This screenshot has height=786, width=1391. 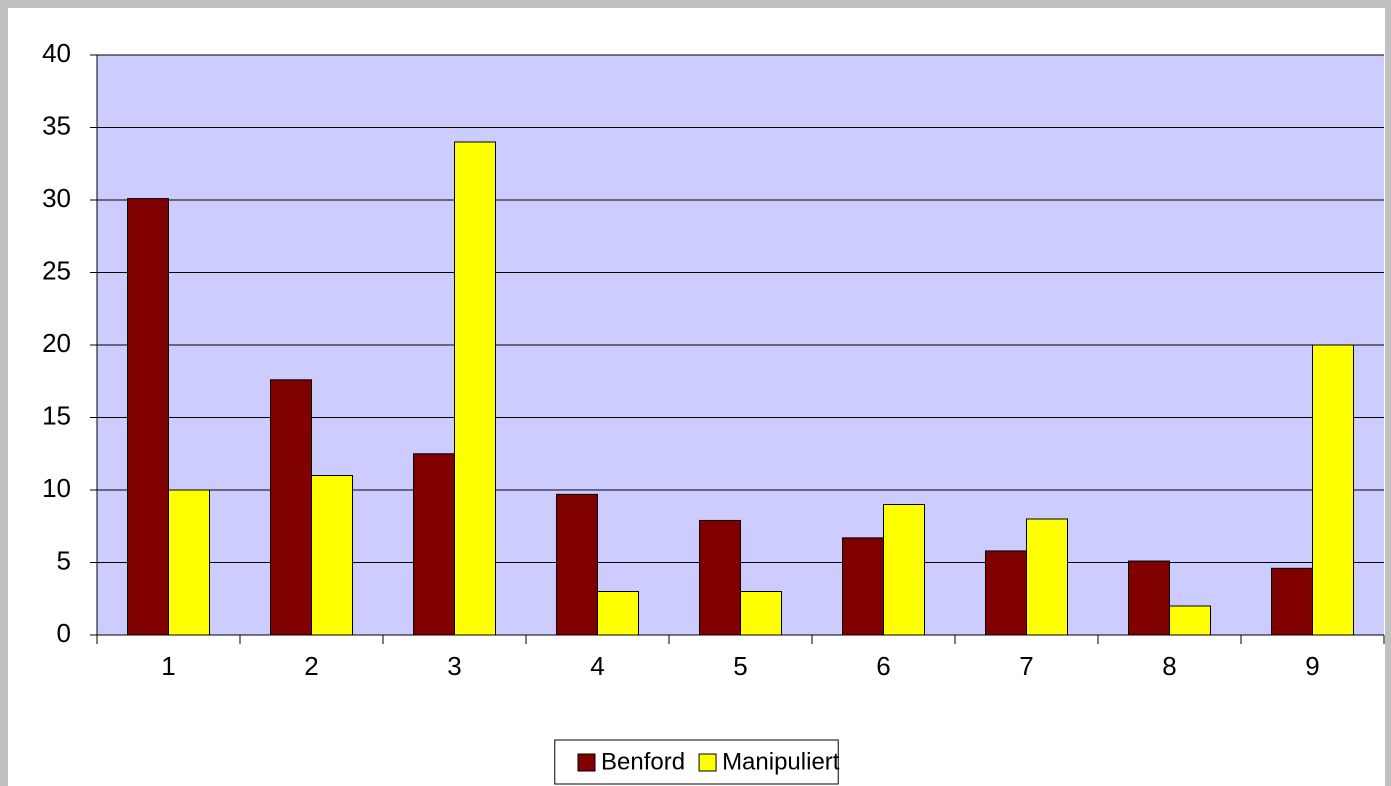 I want to click on x-tick-label: 9, so click(x=1312, y=666).